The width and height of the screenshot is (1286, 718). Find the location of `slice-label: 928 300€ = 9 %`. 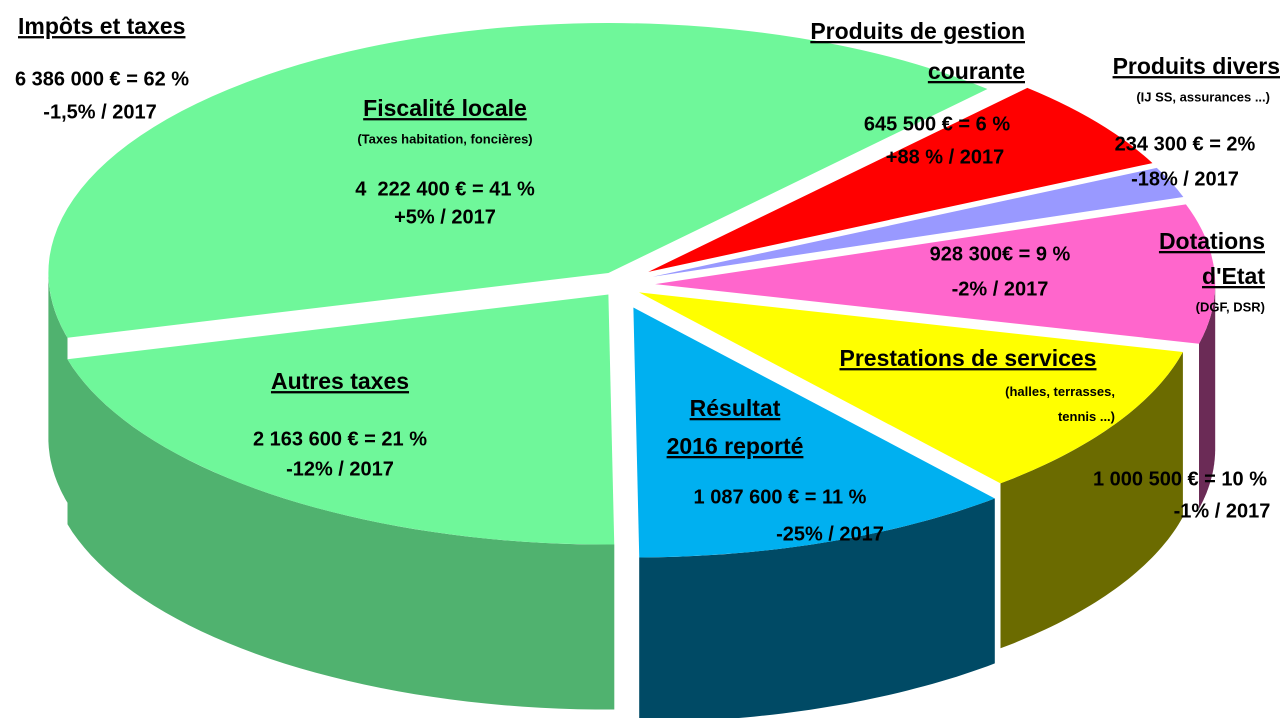

slice-label: 928 300€ = 9 % is located at coordinates (1000, 254).